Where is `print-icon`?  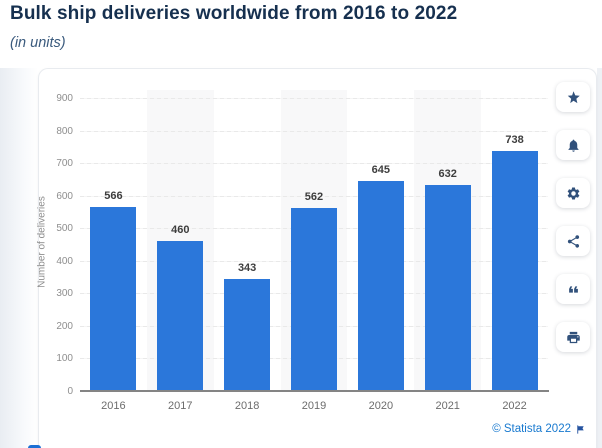
print-icon is located at coordinates (573, 337).